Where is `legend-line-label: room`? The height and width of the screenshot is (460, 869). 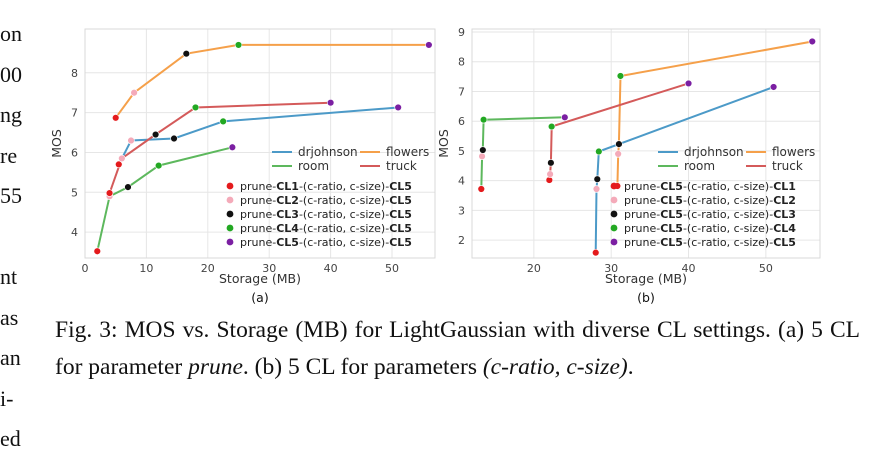 legend-line-label: room is located at coordinates (313, 166).